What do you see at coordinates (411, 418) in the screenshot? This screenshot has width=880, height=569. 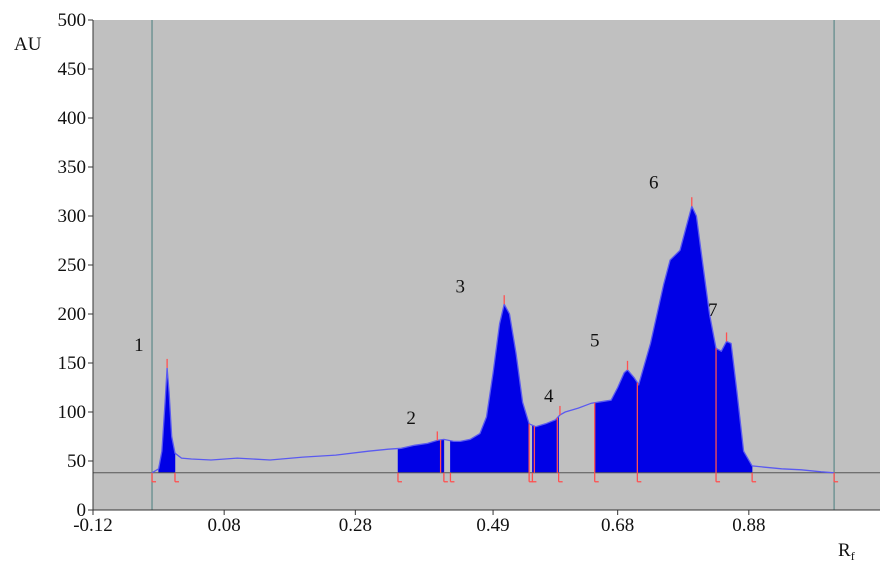 I see `peak-number-label: 2` at bounding box center [411, 418].